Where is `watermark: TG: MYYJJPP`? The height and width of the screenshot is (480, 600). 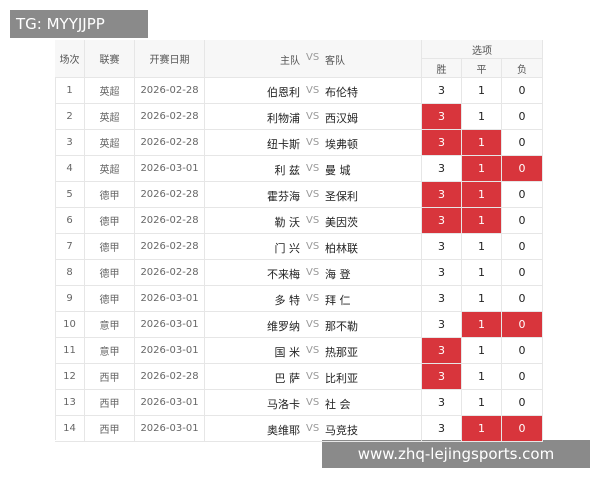 watermark: TG: MYYJJPP is located at coordinates (79, 24).